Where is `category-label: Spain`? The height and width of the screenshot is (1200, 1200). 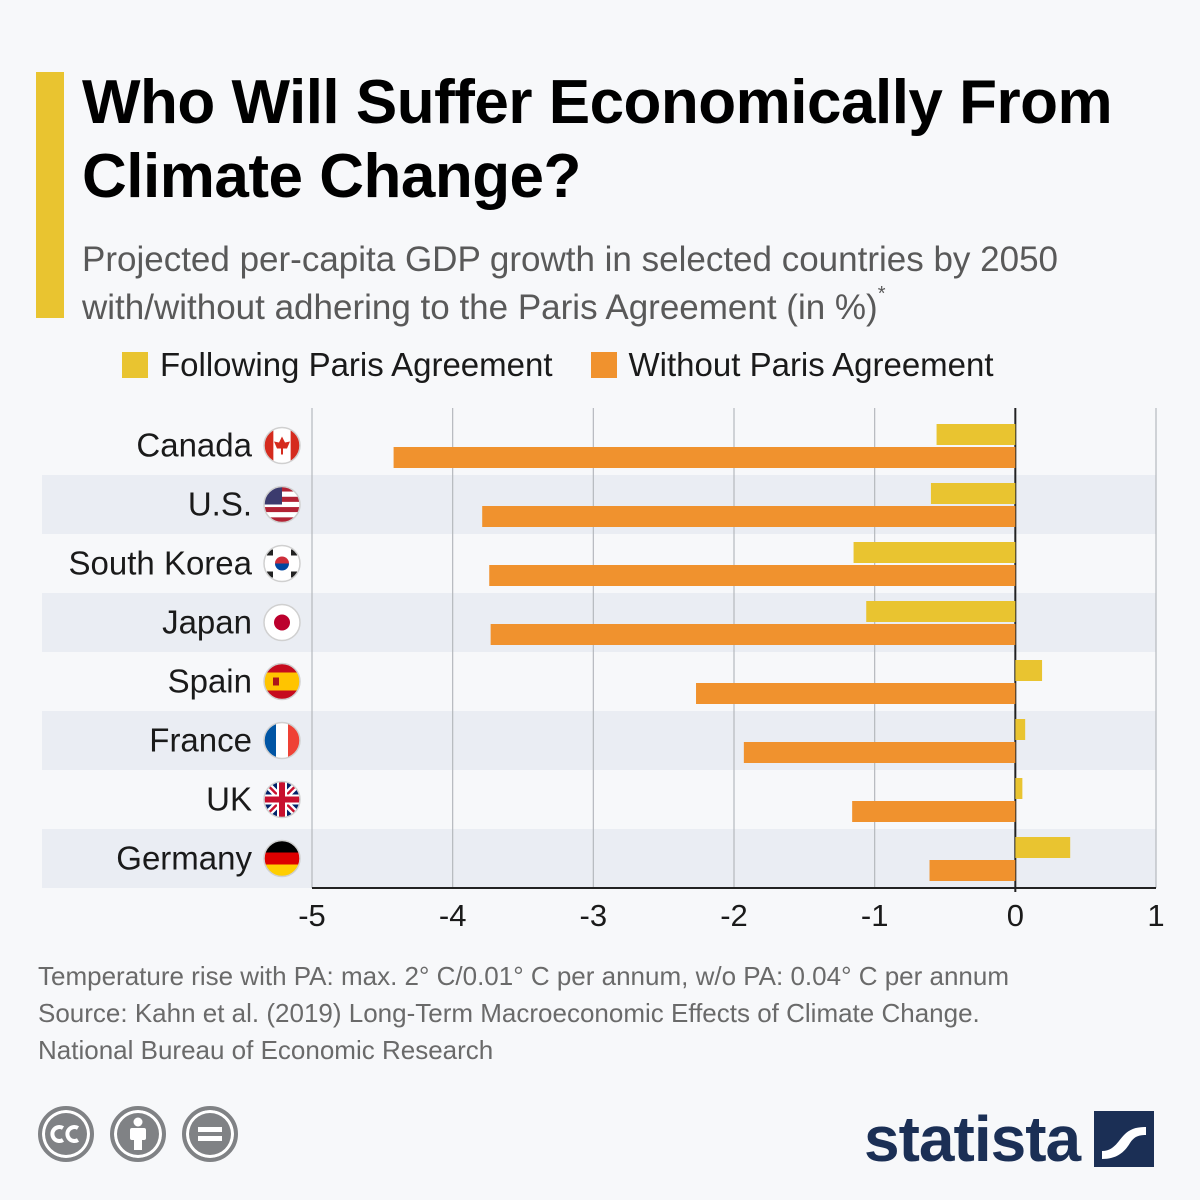 category-label: Spain is located at coordinates (210, 681).